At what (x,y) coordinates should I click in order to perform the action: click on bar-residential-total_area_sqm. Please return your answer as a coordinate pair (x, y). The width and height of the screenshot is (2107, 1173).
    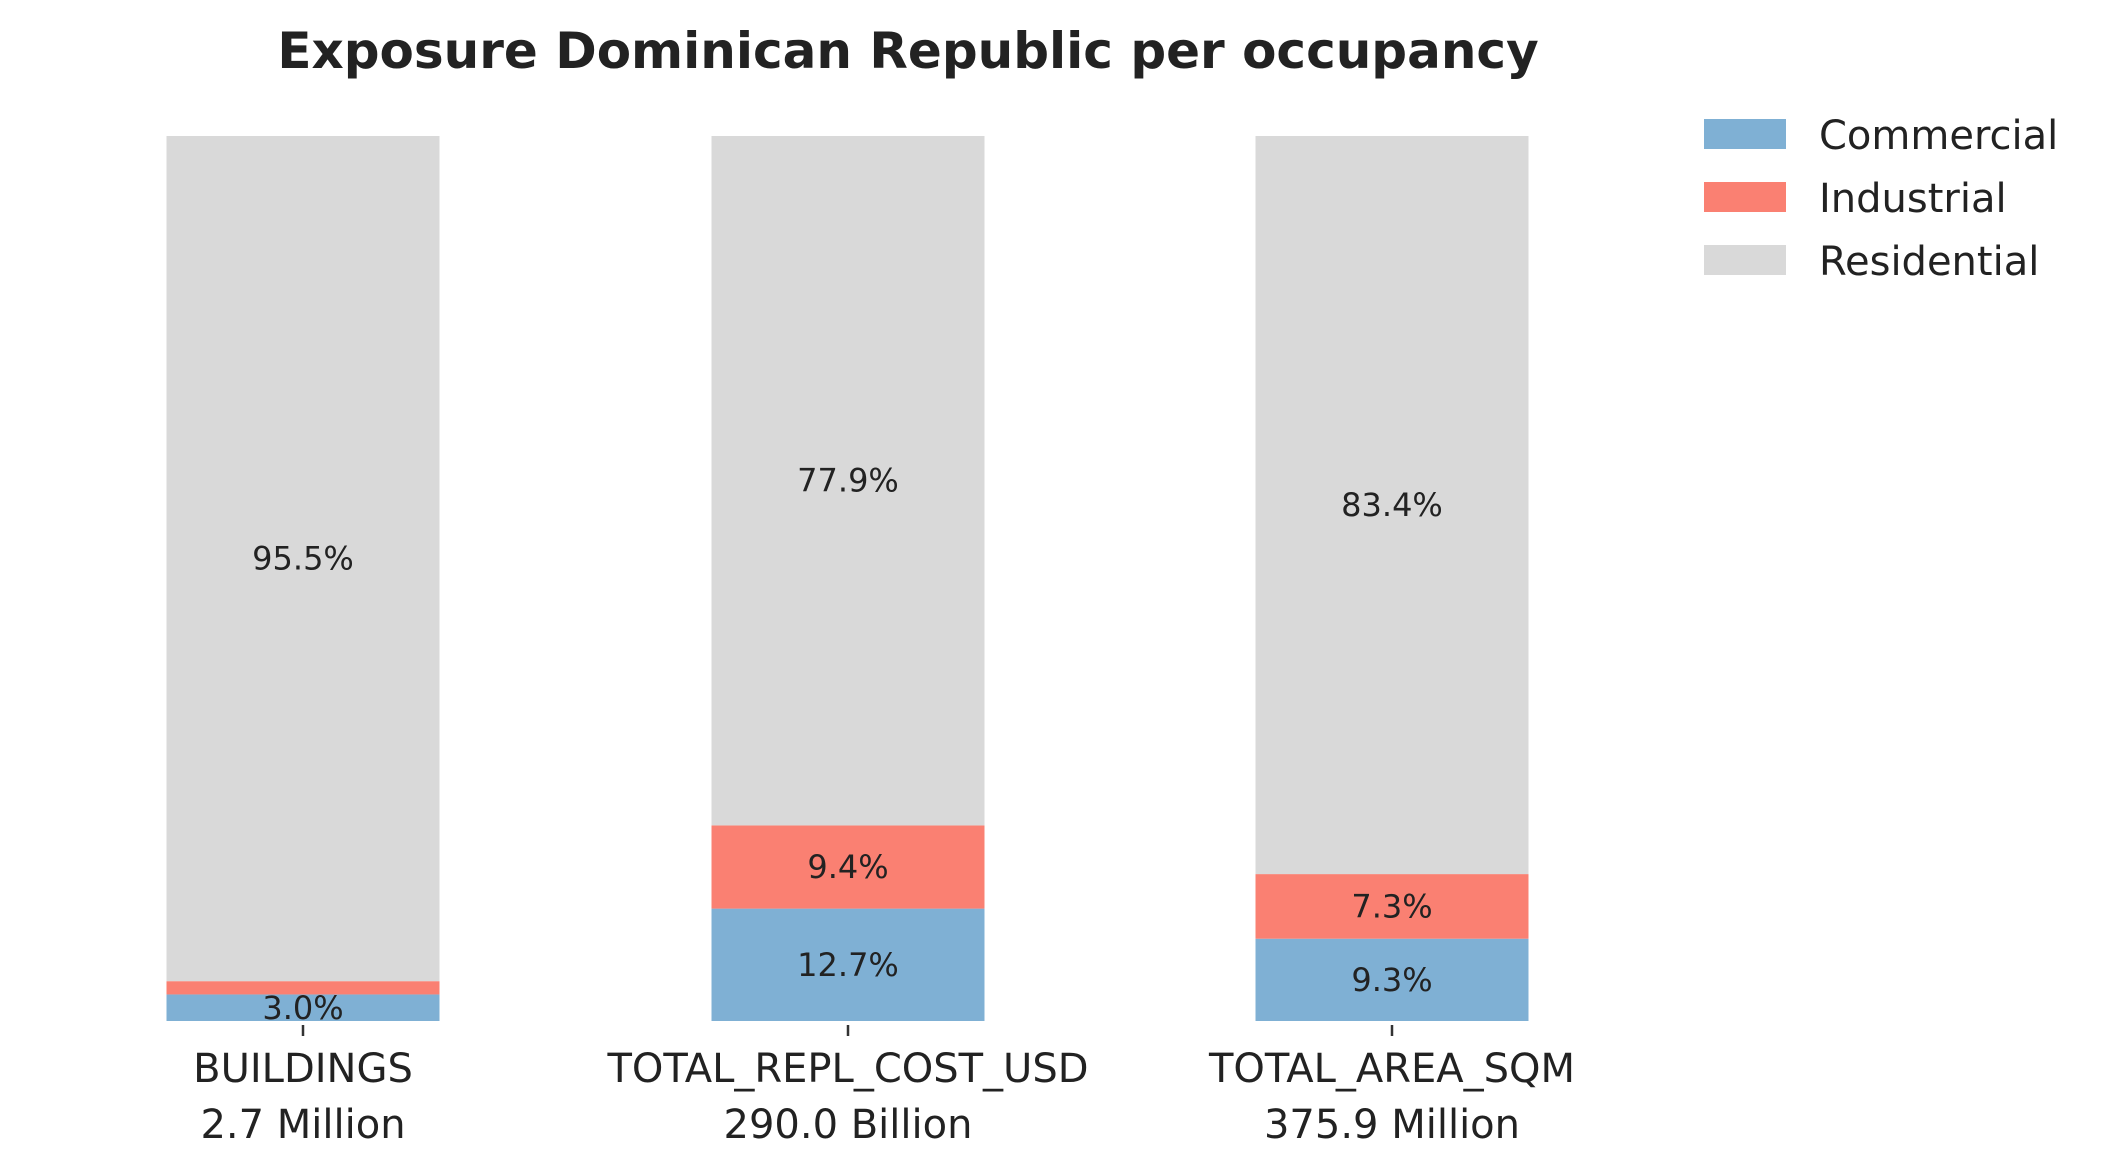
    Looking at the image, I should click on (1392, 505).